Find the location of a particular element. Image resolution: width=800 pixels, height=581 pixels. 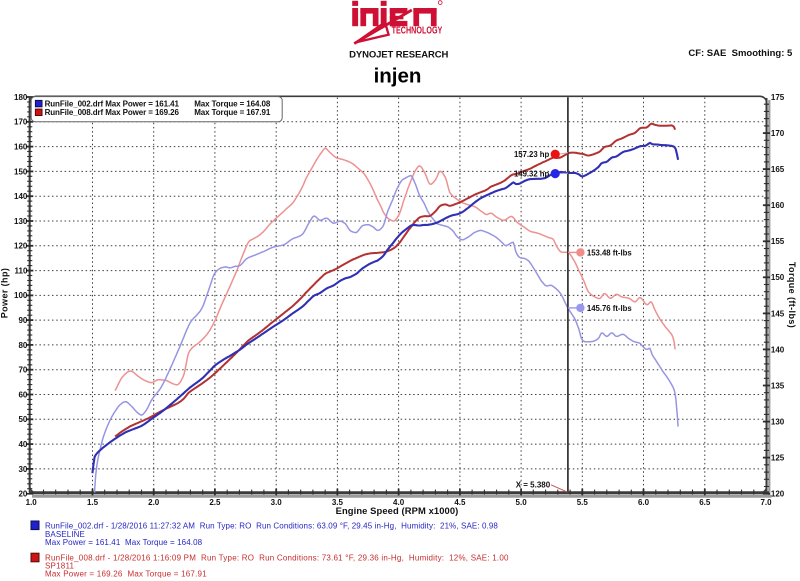

svg-text: Engine Speed (RPM x1000) is located at coordinates (397, 510).